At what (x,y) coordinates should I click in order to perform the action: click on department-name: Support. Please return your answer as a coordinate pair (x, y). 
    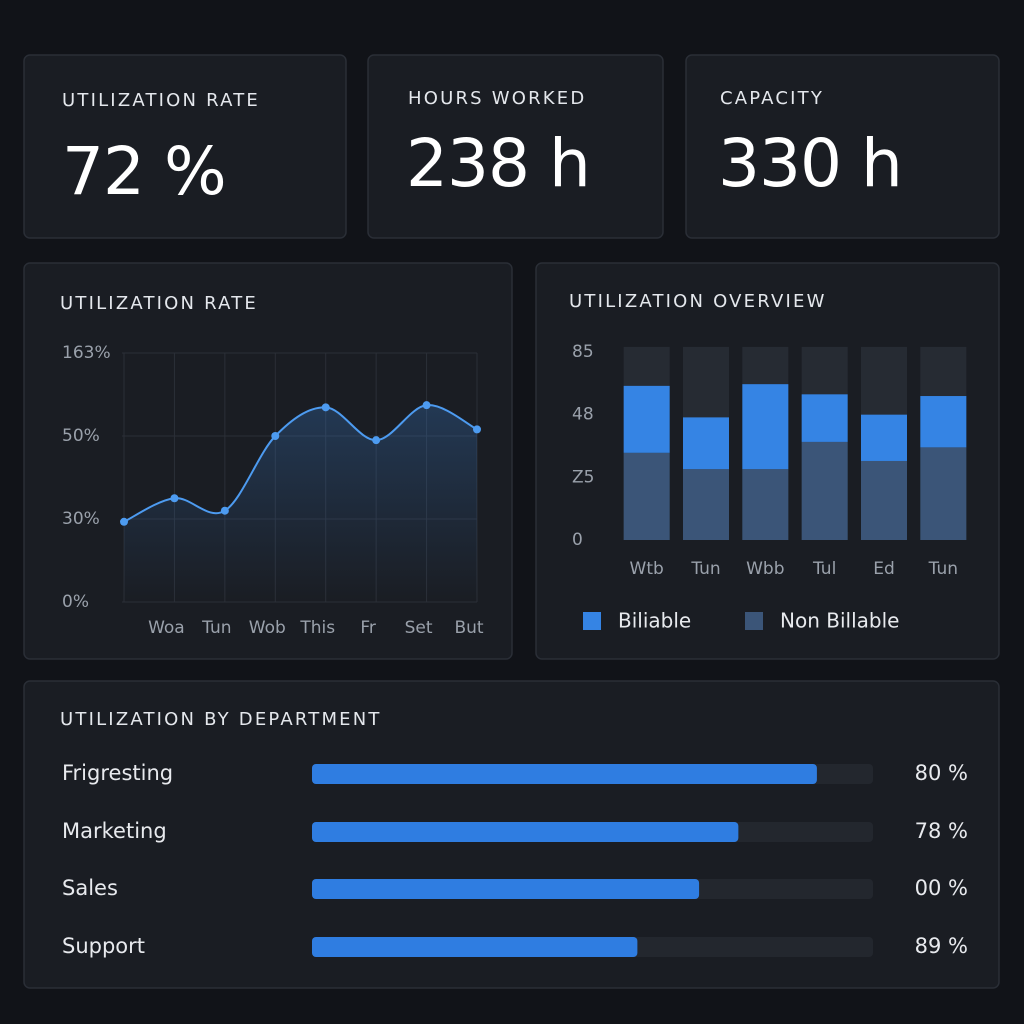
    Looking at the image, I should click on (103, 946).